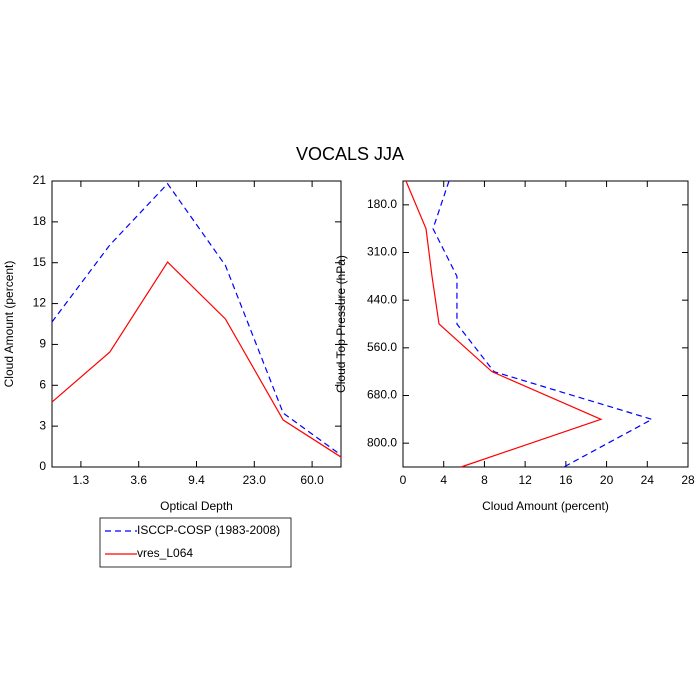 Image resolution: width=700 pixels, height=700 pixels. Describe the element at coordinates (545, 506) in the screenshot. I see `x-axis-label: Cloud Amount (percent)` at that location.